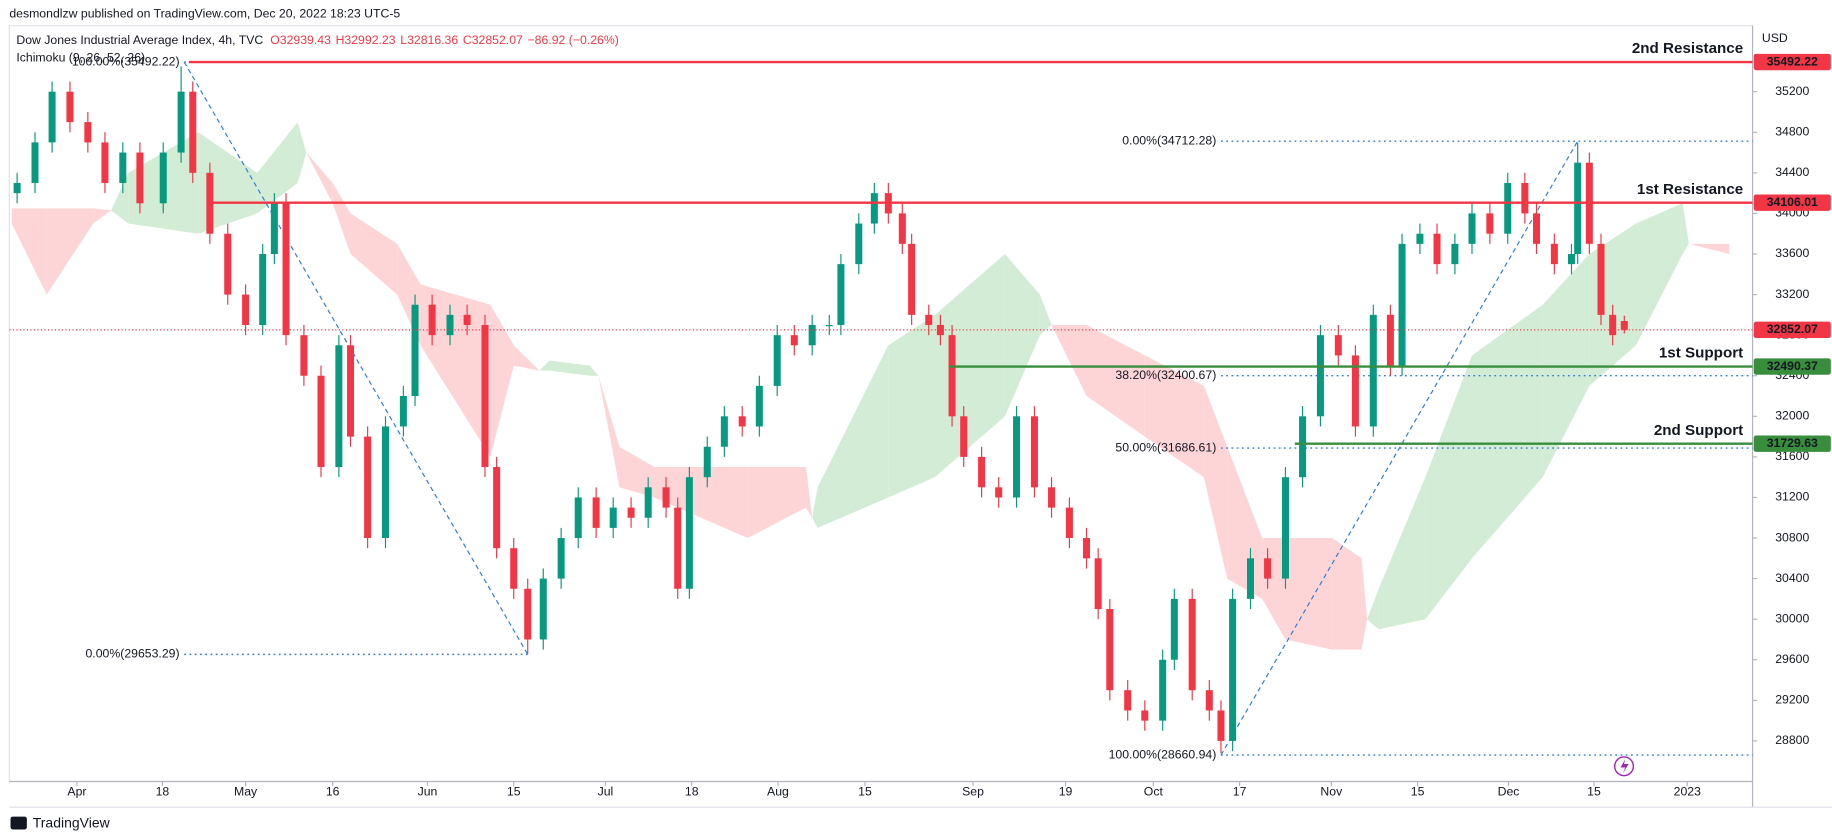 This screenshot has width=1832, height=840. I want to click on fib-level-label: 38.20%(32400.67), so click(1165, 375).